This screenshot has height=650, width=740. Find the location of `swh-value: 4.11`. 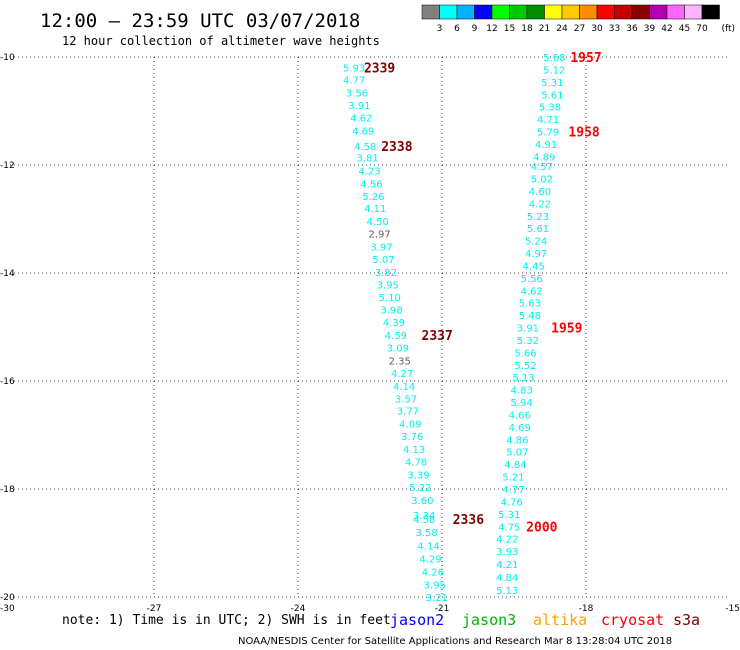

swh-value: 4.11 is located at coordinates (375, 209).